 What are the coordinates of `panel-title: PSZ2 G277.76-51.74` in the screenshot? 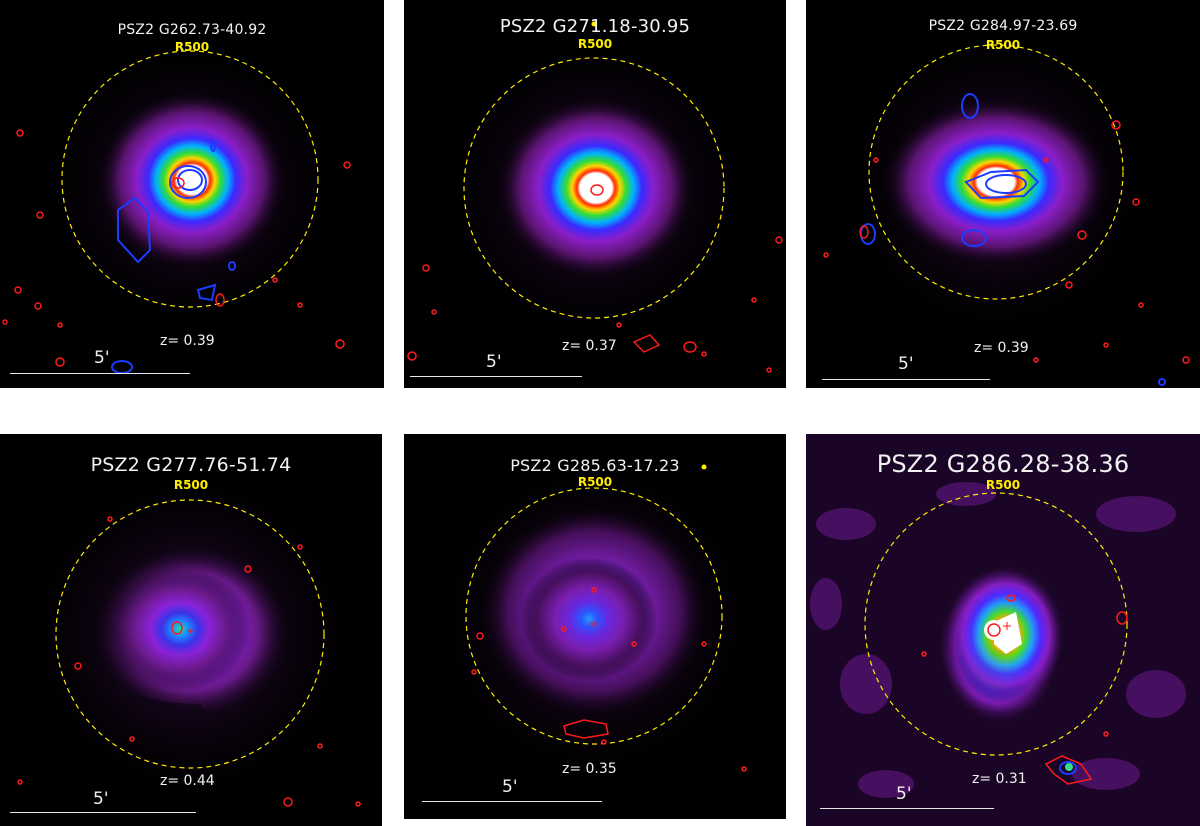 It's located at (191, 465).